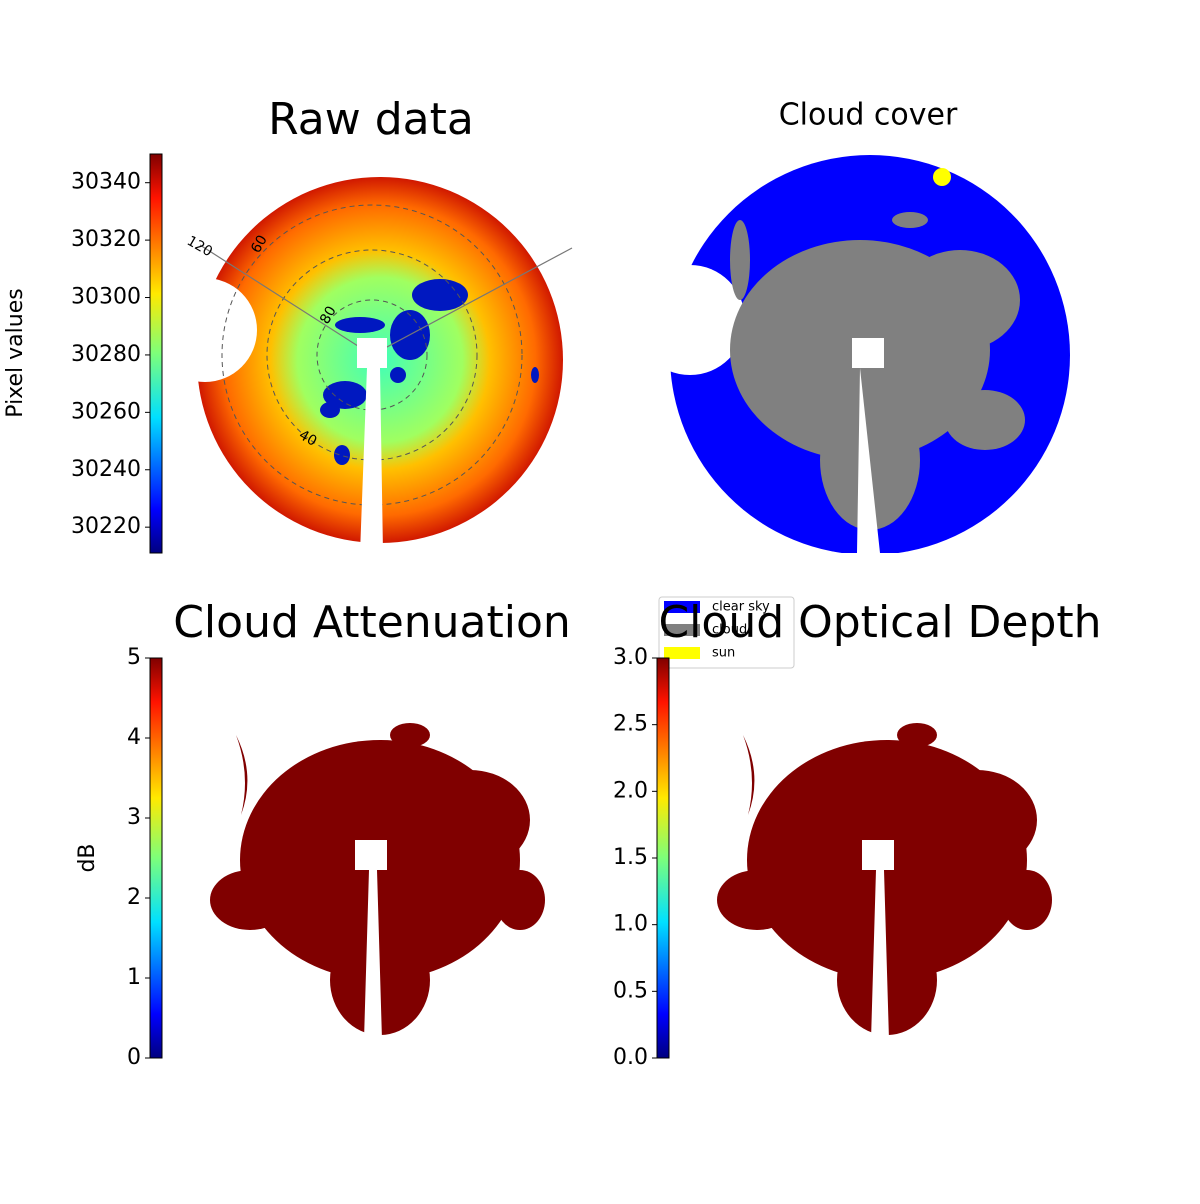 This screenshot has height=1204, width=1200. Describe the element at coordinates (259, 244) in the screenshot. I see `polar-label: 60` at that location.